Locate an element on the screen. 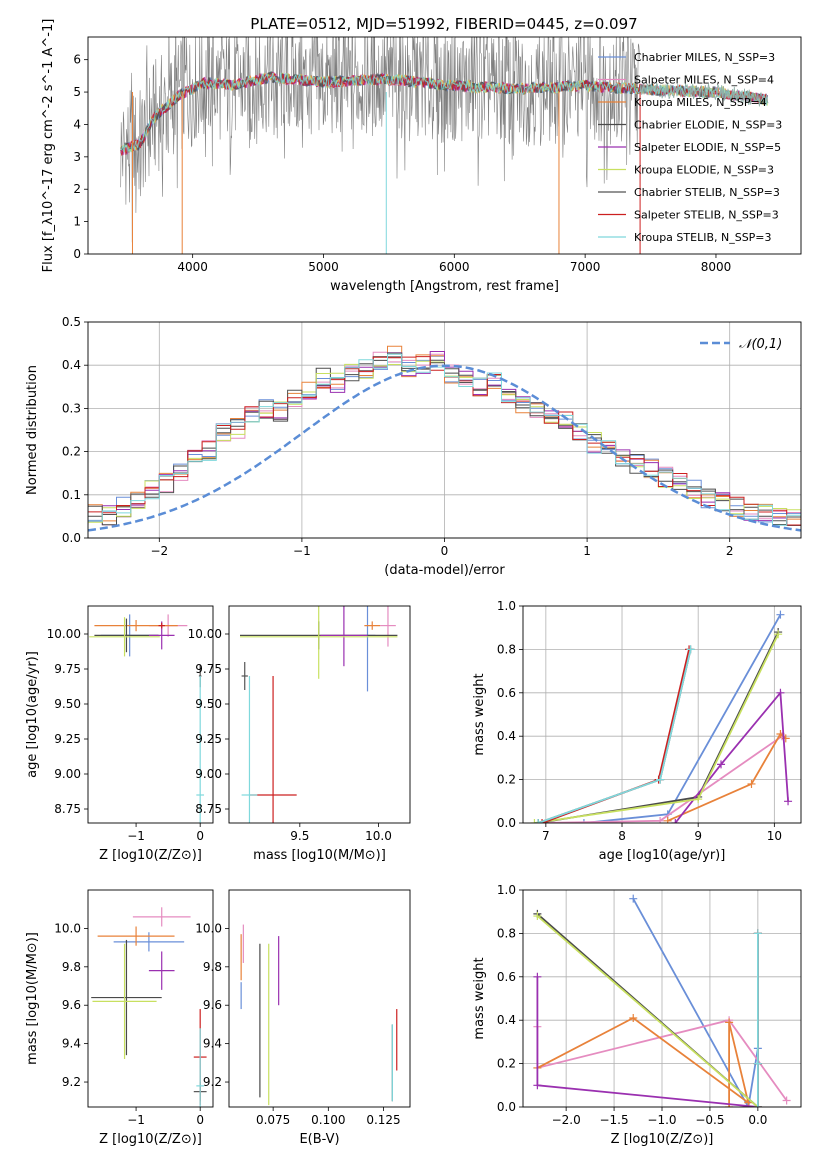  y-tick-label: 0.8 is located at coordinates (506, 933).